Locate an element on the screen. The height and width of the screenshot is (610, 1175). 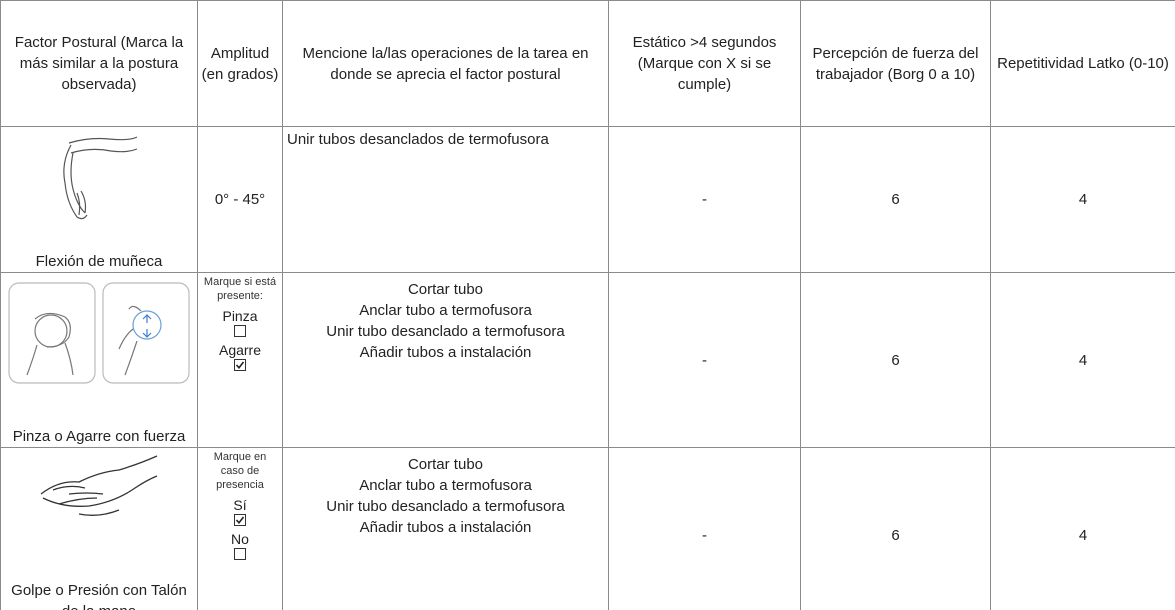
factor-cell: Golpe o Presión con Talón de la mano is located at coordinates (99, 528).